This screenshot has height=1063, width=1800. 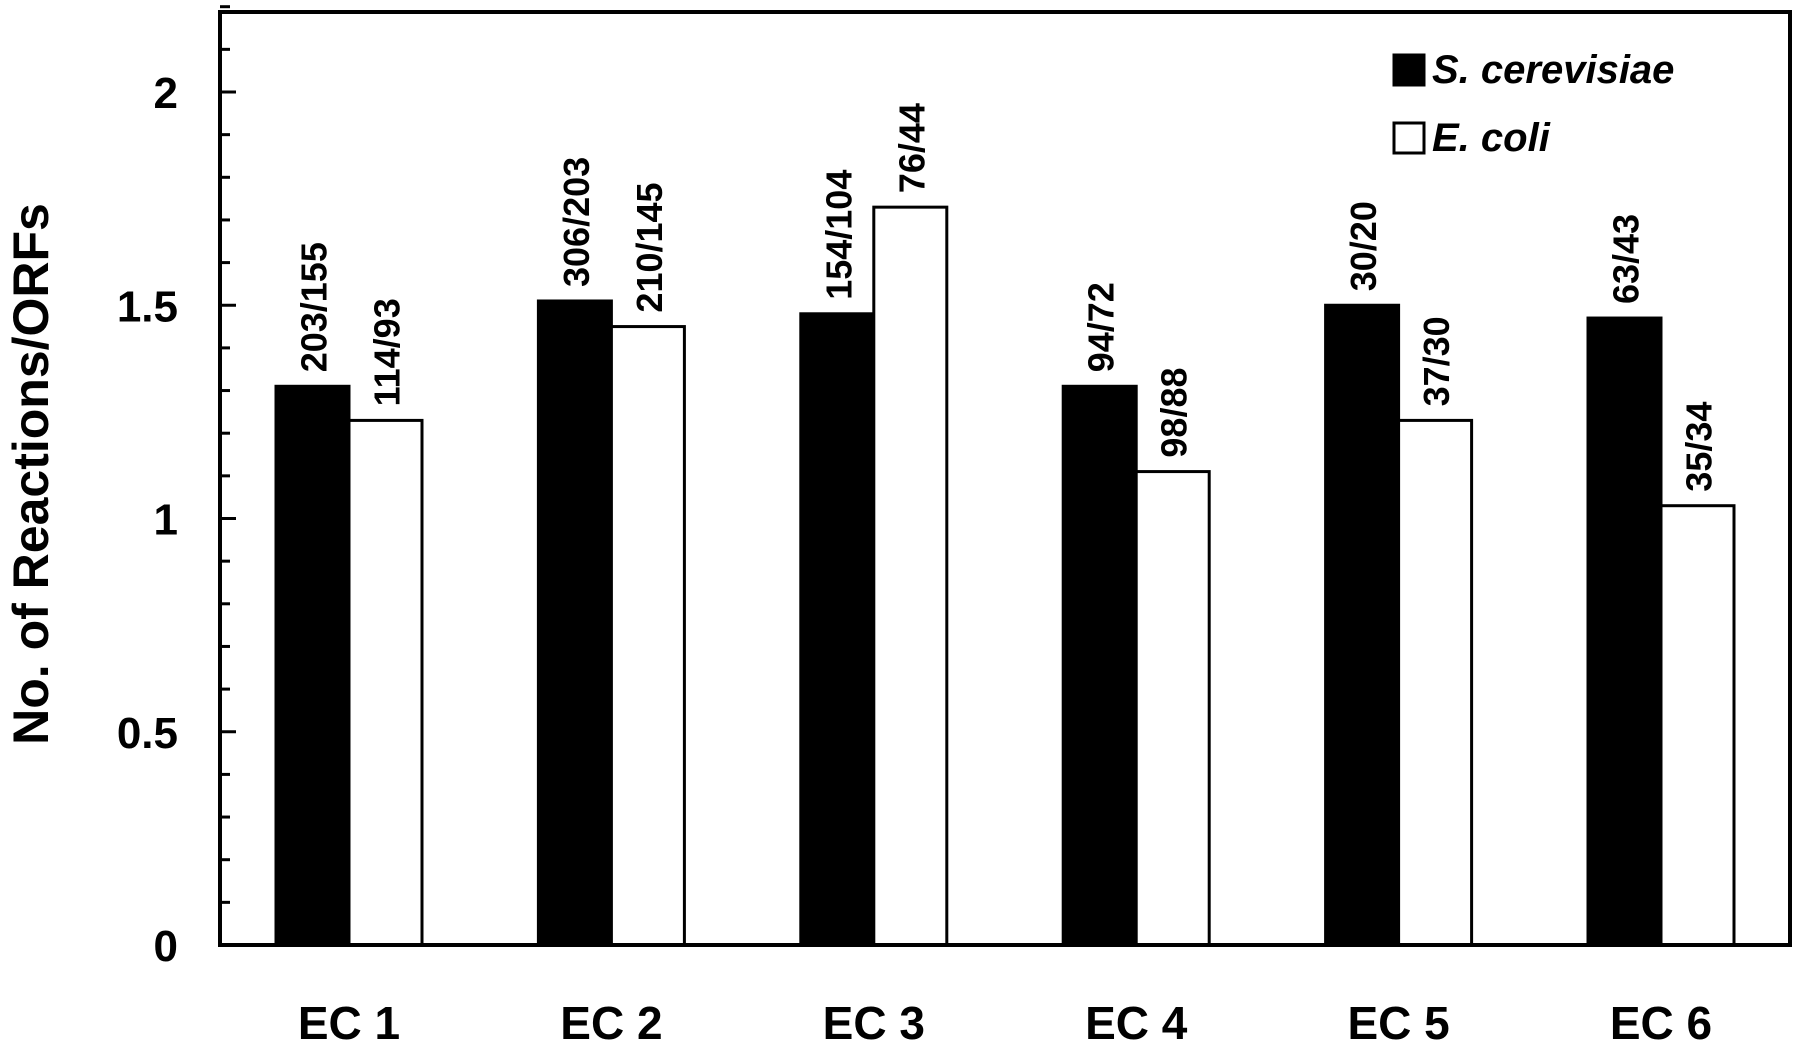 What do you see at coordinates (147, 733) in the screenshot?
I see `y-tick-label: 0.5` at bounding box center [147, 733].